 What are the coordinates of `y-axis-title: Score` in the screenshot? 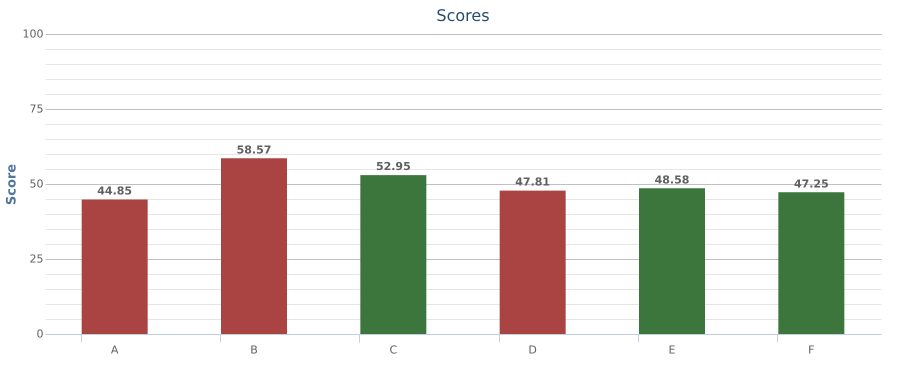 It's located at (12, 185).